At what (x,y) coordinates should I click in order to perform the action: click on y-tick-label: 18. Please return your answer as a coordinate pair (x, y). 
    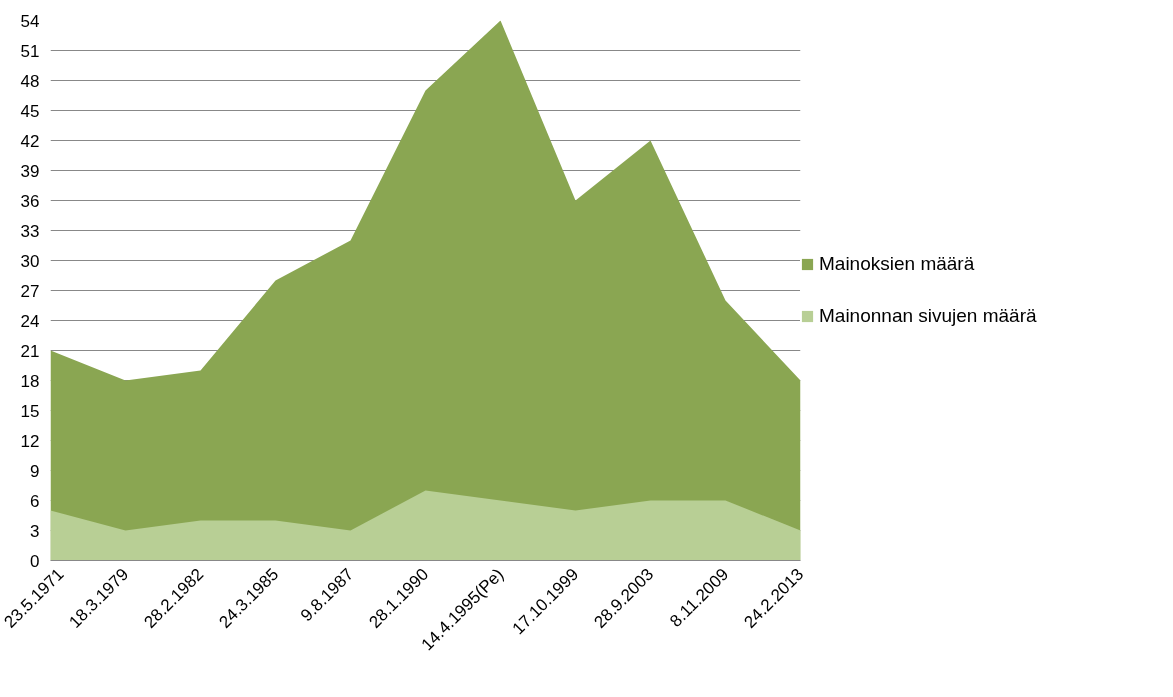
    Looking at the image, I should click on (30, 381).